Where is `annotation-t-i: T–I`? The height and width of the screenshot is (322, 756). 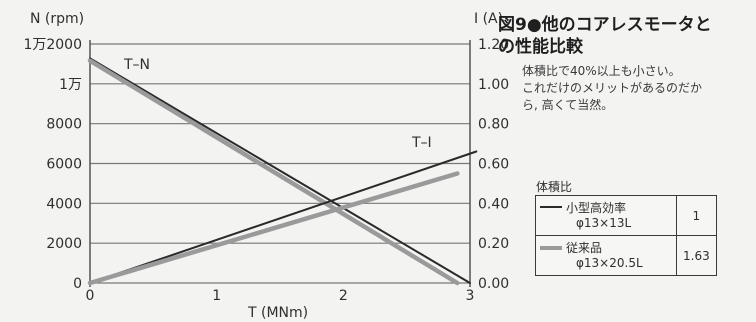
annotation-t-i: T–I is located at coordinates (422, 143).